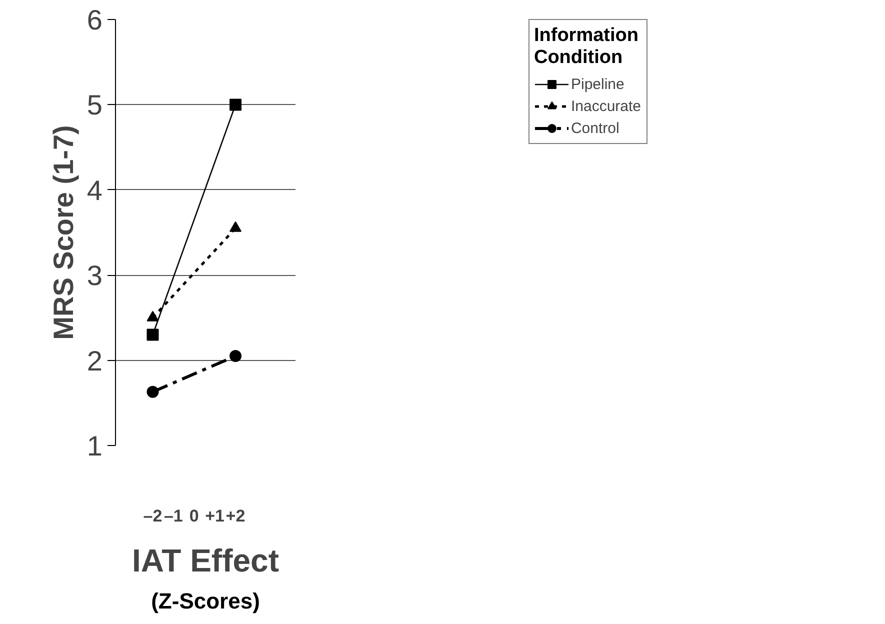 The width and height of the screenshot is (885, 624). What do you see at coordinates (595, 128) in the screenshot?
I see `legend-label: Control` at bounding box center [595, 128].